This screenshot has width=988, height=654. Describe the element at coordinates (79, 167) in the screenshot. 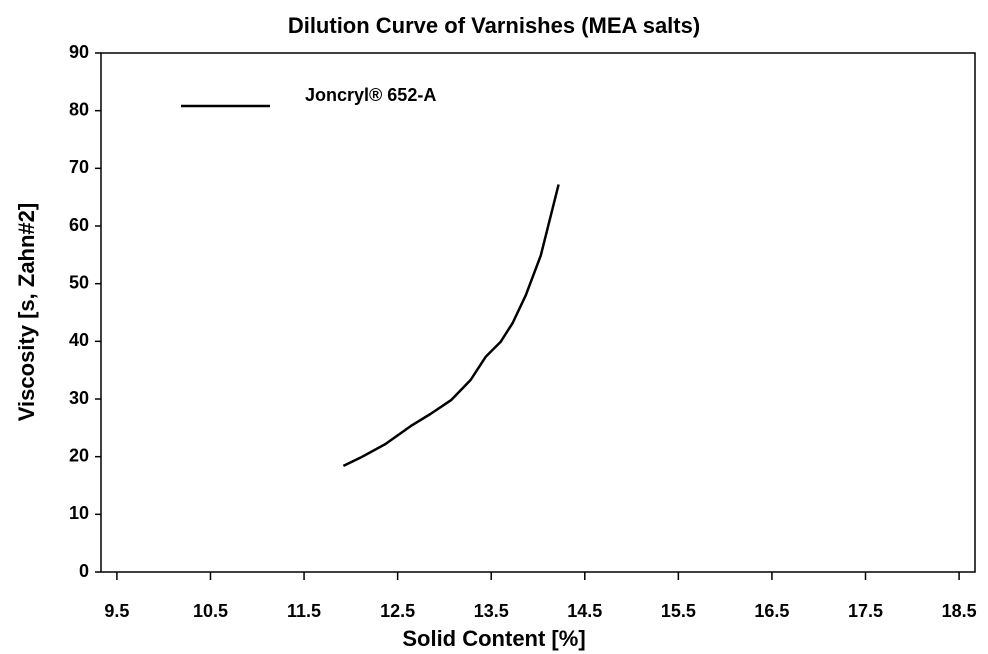

I see `y-tick-label: 70` at that location.